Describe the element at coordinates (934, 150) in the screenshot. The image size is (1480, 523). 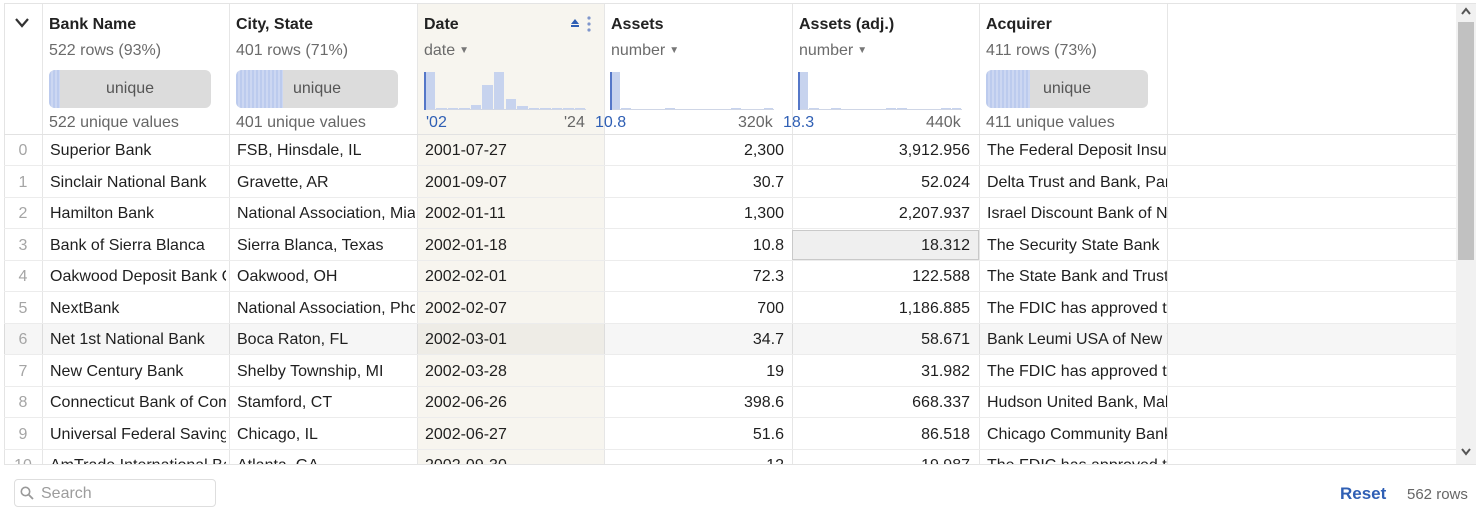
I see `cell-assets-adj: 3,912.956` at that location.